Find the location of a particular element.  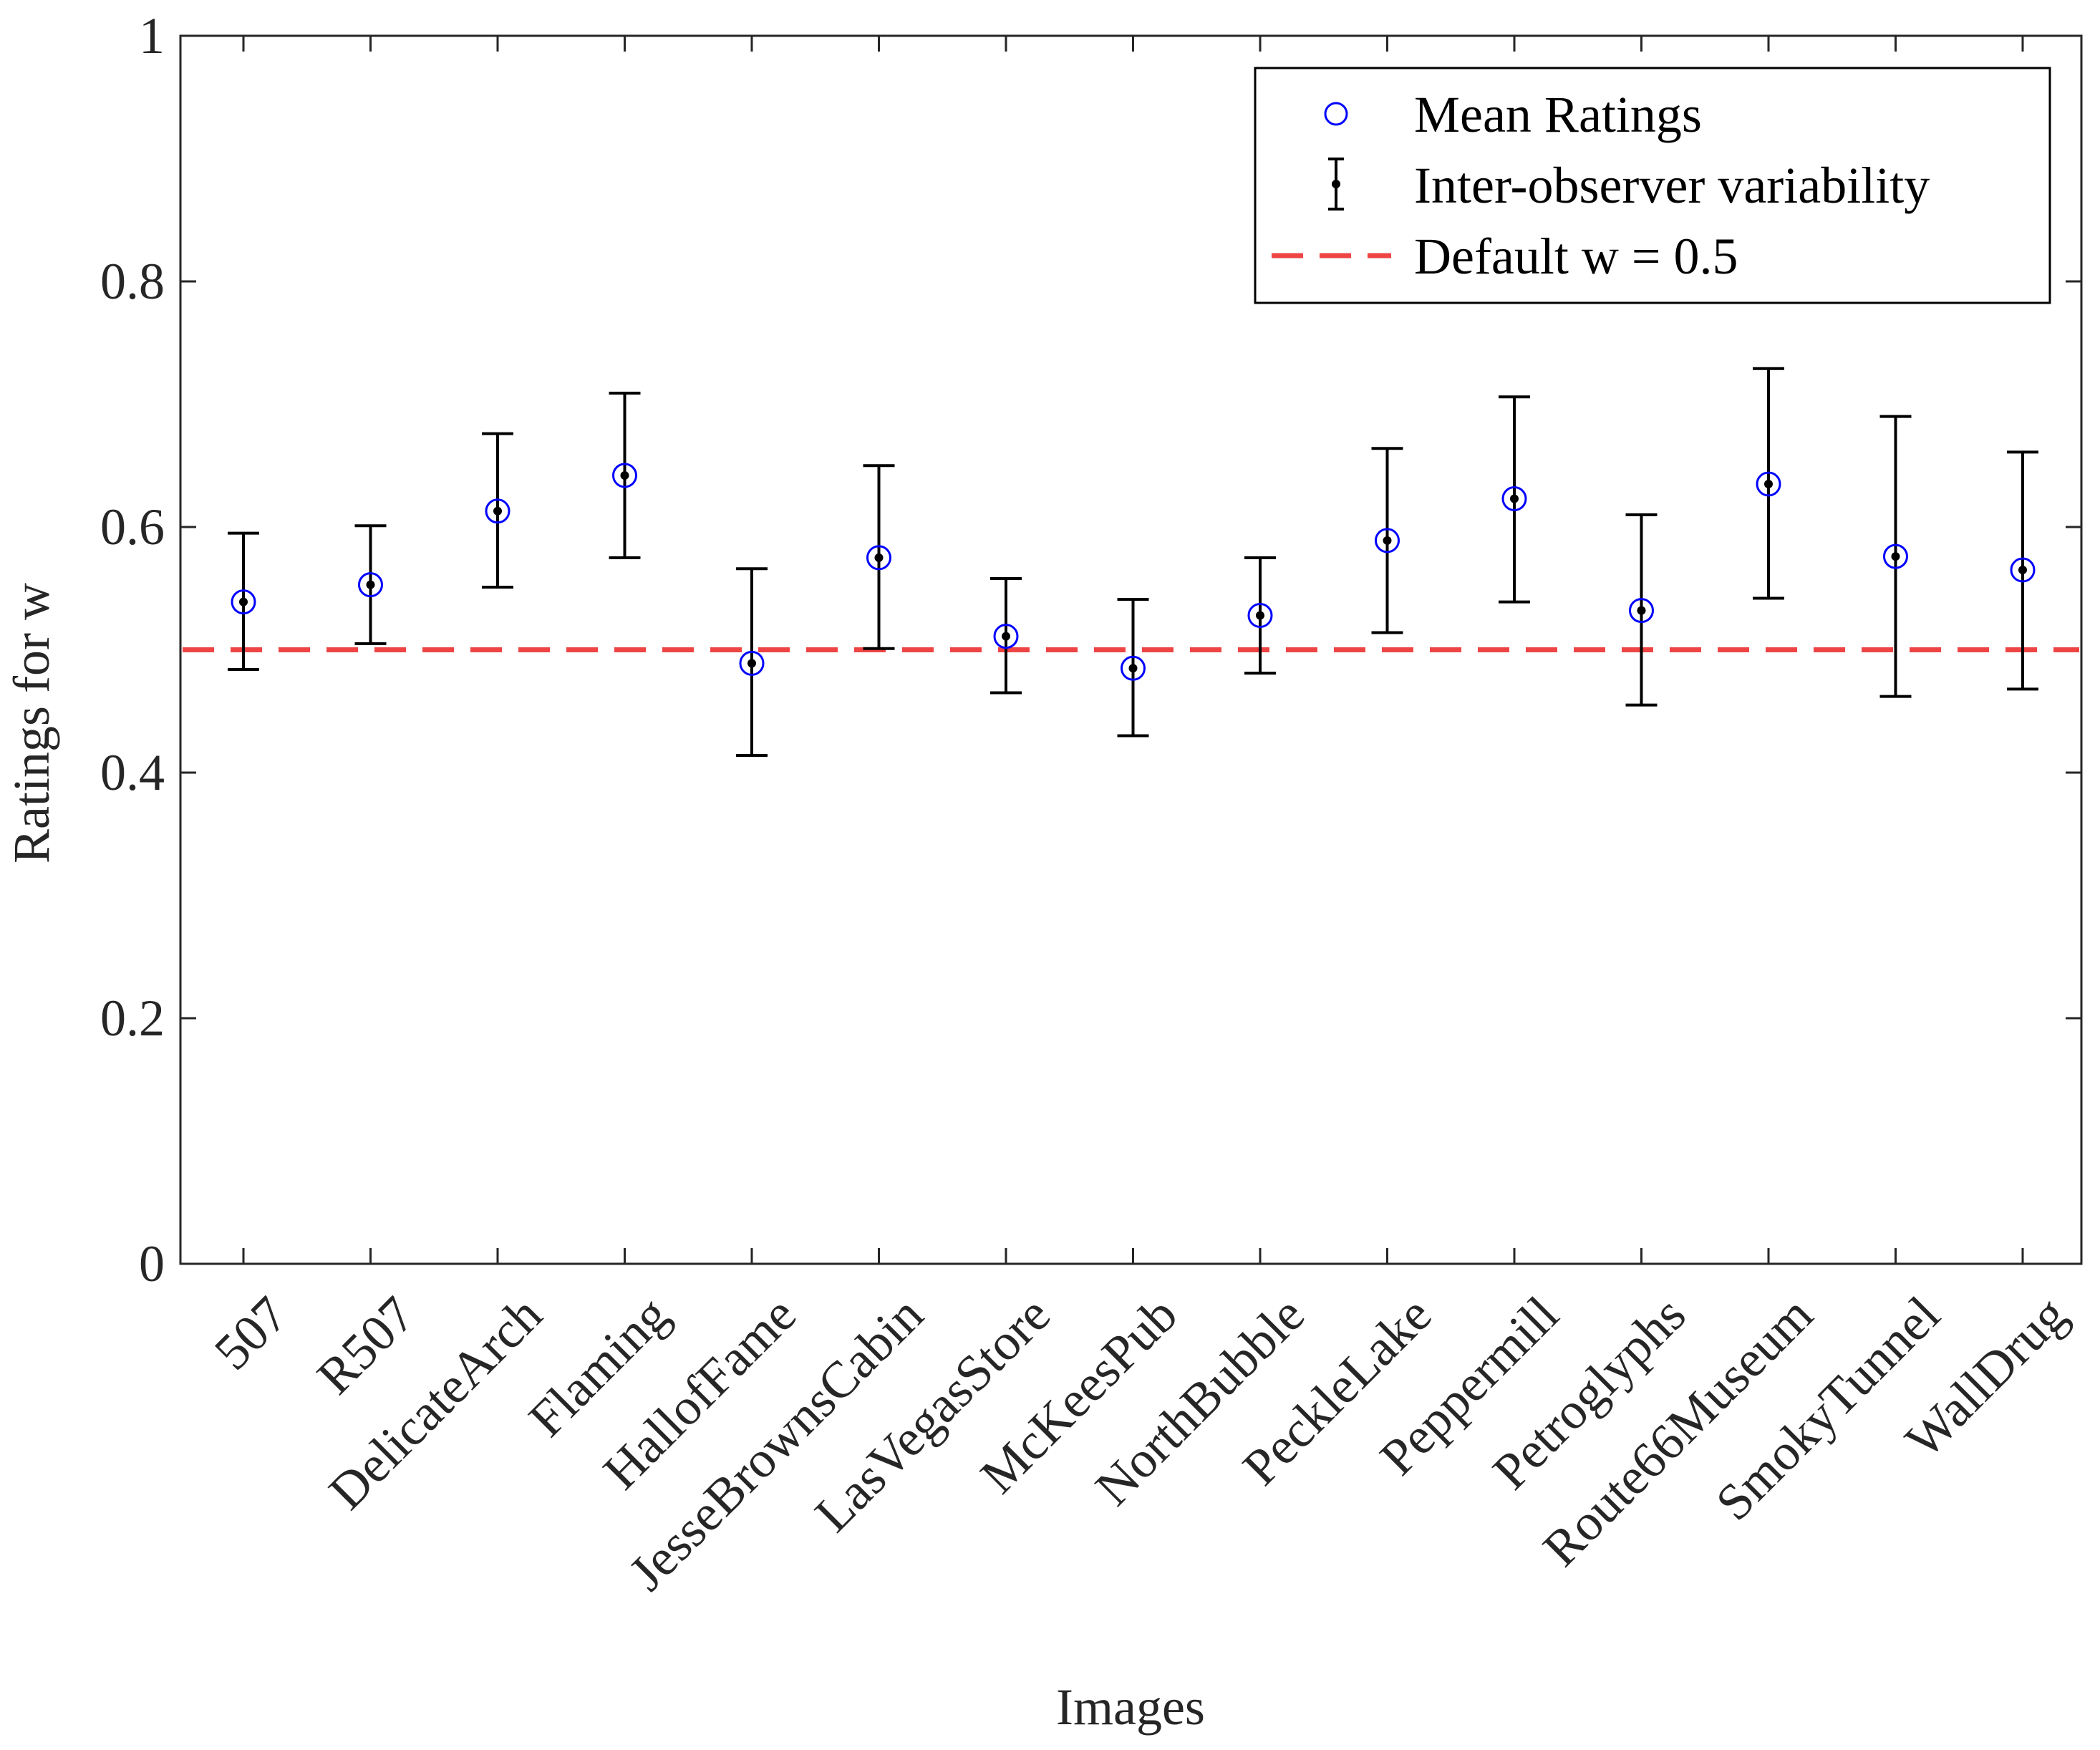

legend-box is located at coordinates (1652, 186).